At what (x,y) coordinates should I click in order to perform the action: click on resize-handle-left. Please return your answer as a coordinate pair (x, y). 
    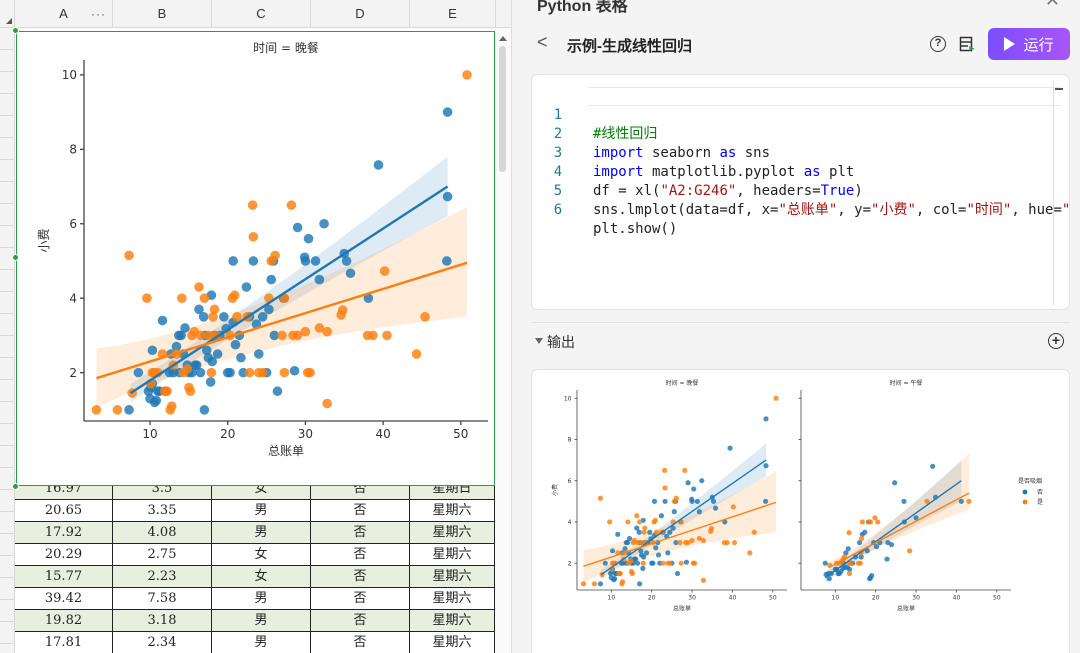
    Looking at the image, I should click on (15, 257).